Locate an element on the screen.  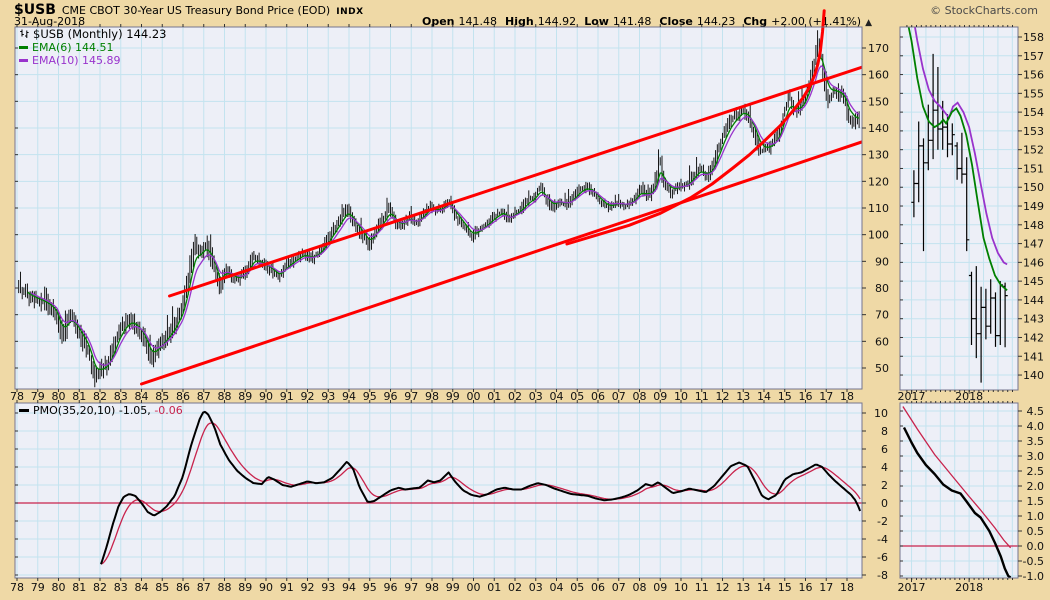
symbol-ticker: $USB is located at coordinates (35, 10).